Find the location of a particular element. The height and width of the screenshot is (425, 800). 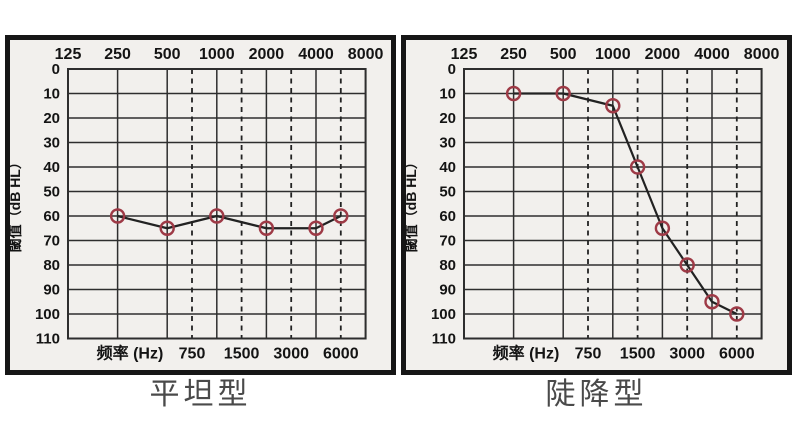

chart-title-sloping: 陡降型 is located at coordinates (596, 394).